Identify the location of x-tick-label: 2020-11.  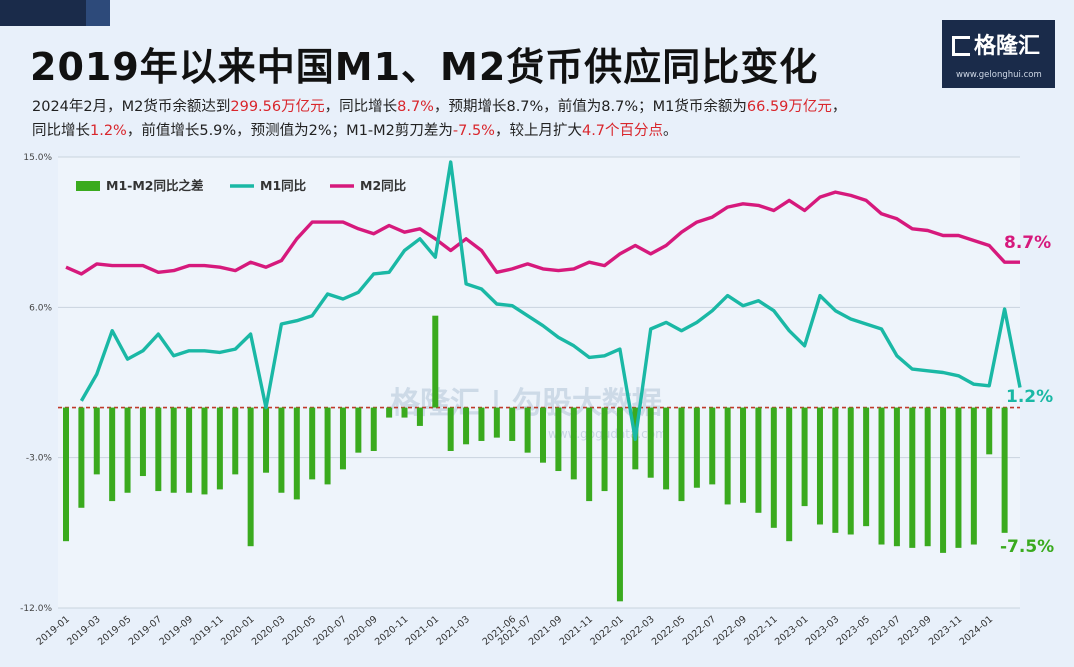
(391, 631).